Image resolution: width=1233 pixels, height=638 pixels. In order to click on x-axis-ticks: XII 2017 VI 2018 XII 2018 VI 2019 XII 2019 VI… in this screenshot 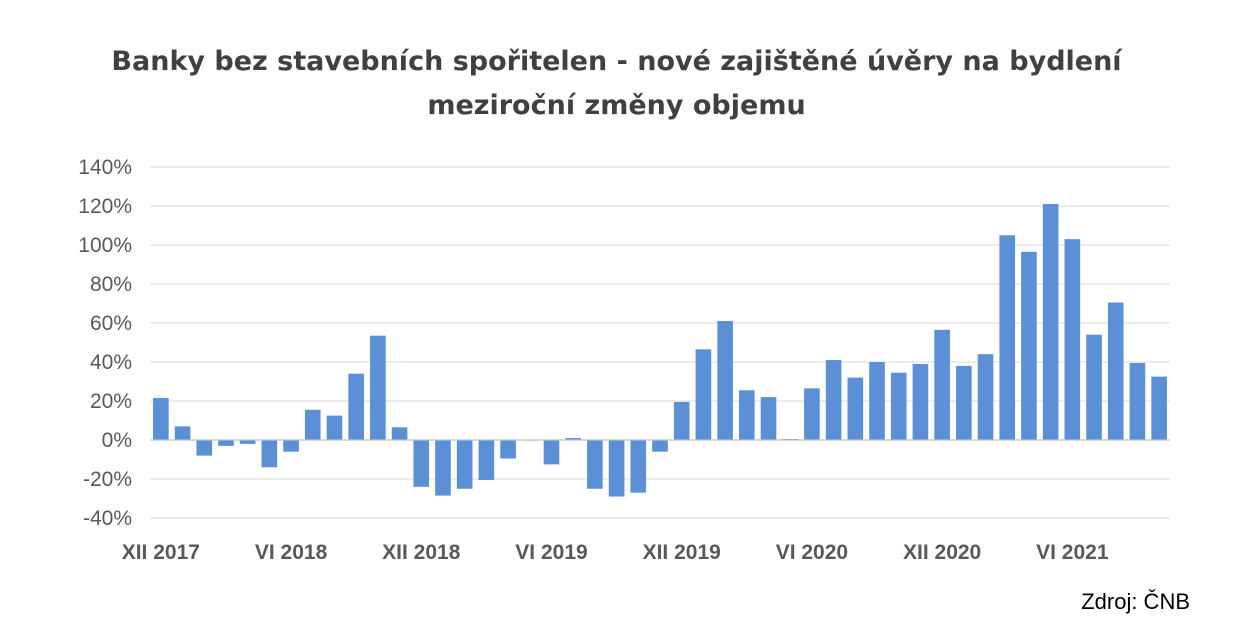, I will do `click(615, 552)`.